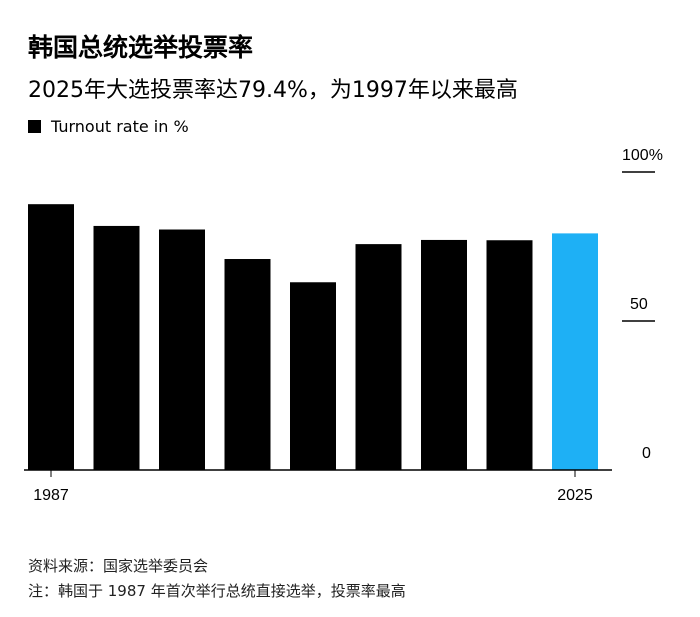  I want to click on bar-2012, so click(378, 357).